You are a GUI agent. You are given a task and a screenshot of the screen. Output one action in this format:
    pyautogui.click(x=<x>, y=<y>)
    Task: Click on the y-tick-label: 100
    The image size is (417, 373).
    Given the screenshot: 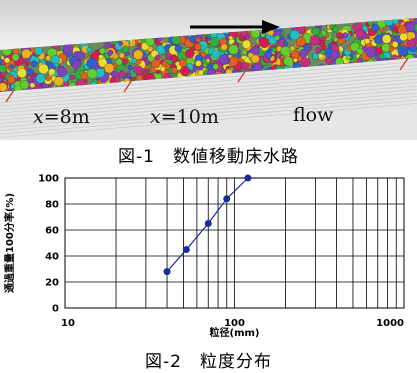 What is the action you would take?
    pyautogui.click(x=48, y=179)
    